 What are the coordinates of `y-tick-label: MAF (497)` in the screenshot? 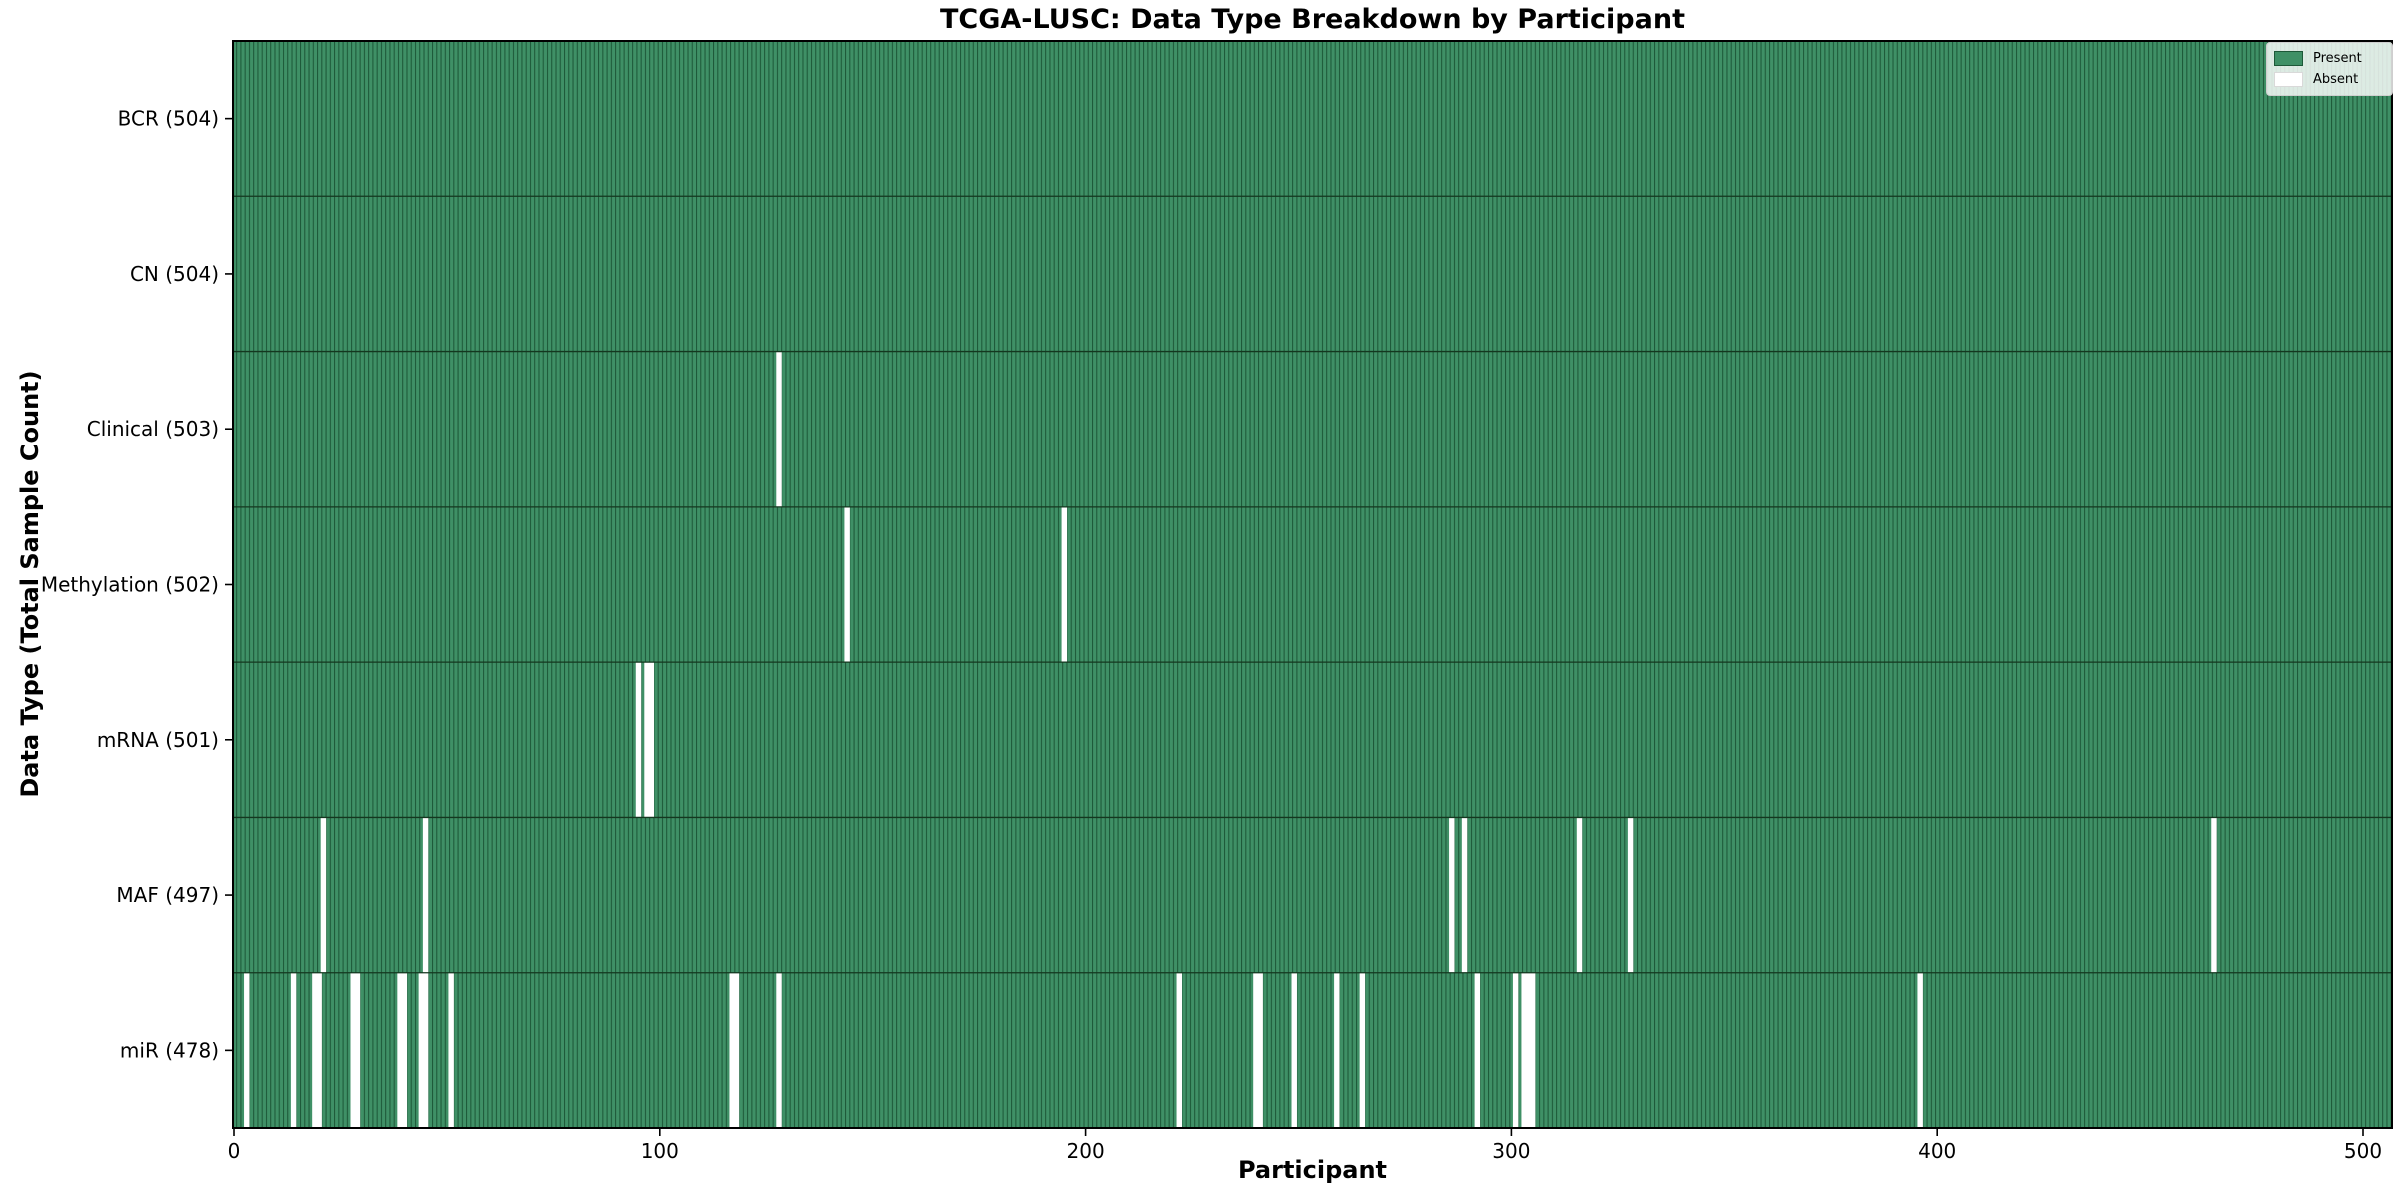 It's located at (167, 895).